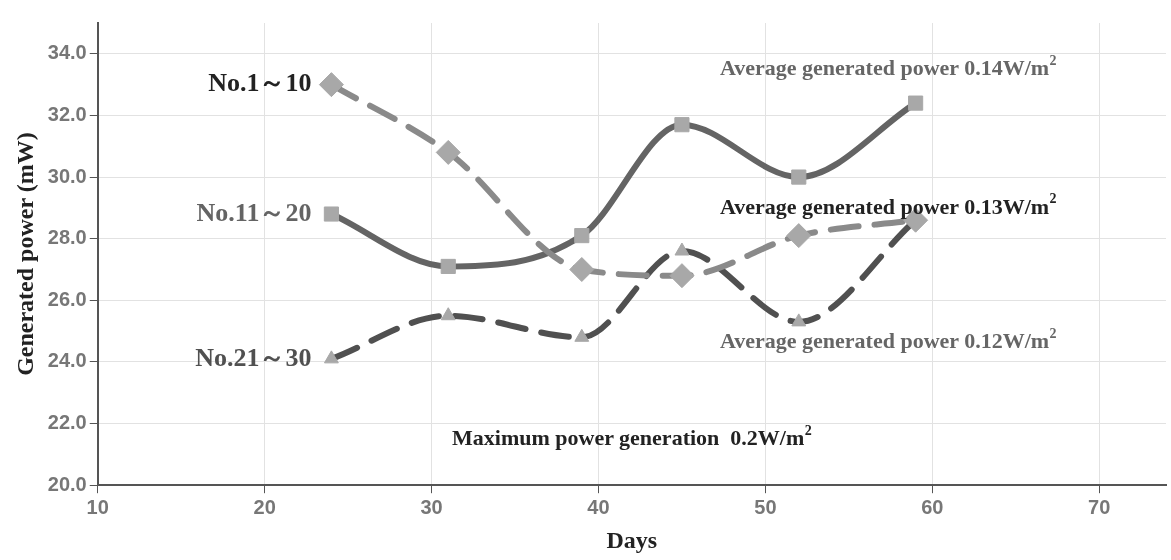  What do you see at coordinates (67, 298) in the screenshot?
I see `y-tick-label: 26.0` at bounding box center [67, 298].